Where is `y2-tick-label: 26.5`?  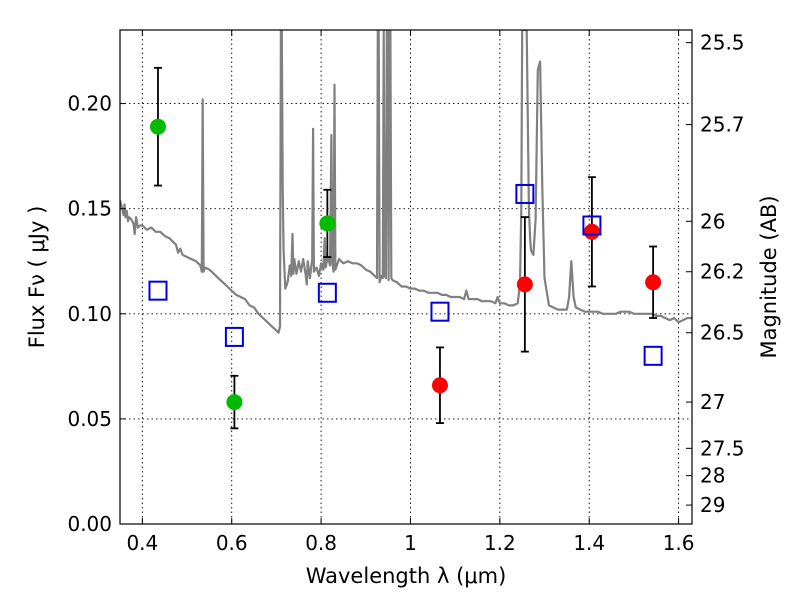 y2-tick-label: 26.5 is located at coordinates (722, 333).